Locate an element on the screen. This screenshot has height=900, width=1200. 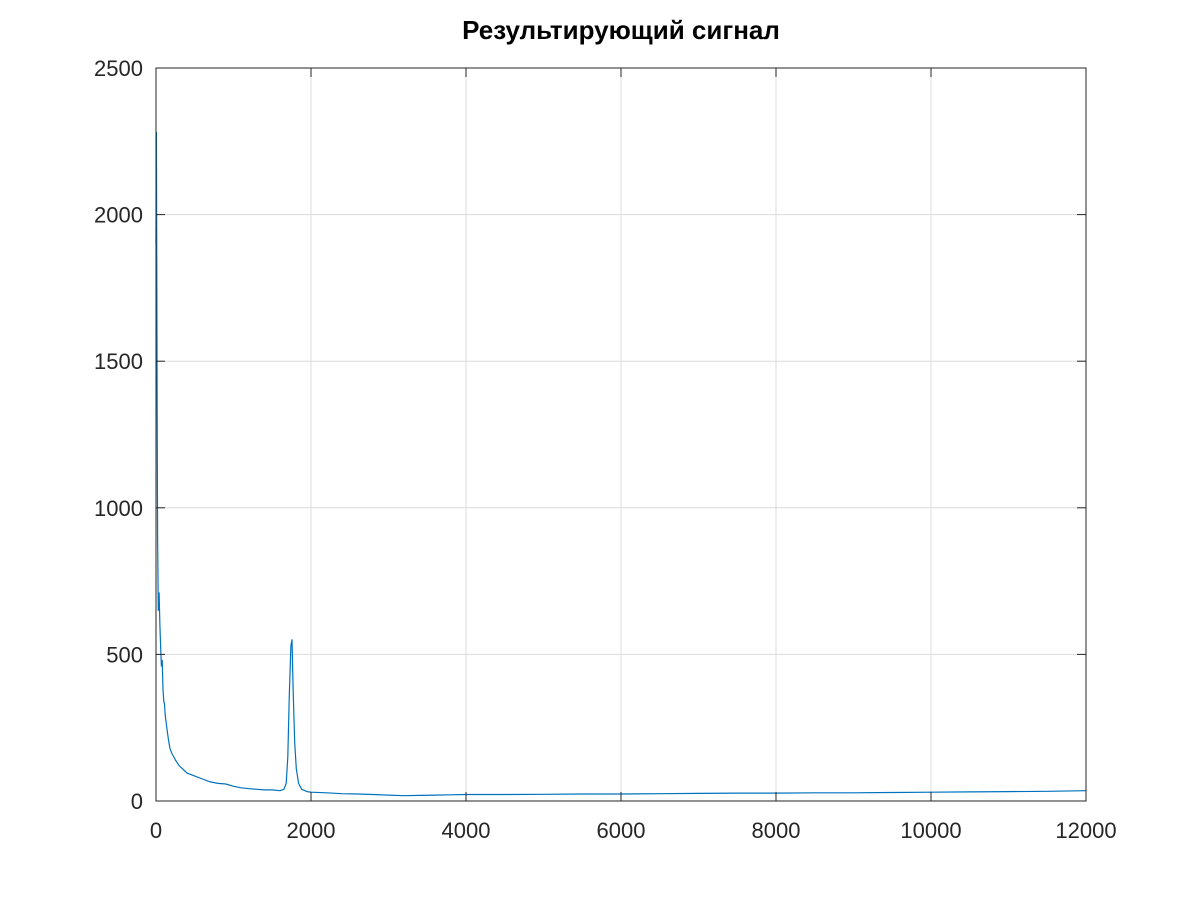
y-tick-label: 500 is located at coordinates (124, 654).